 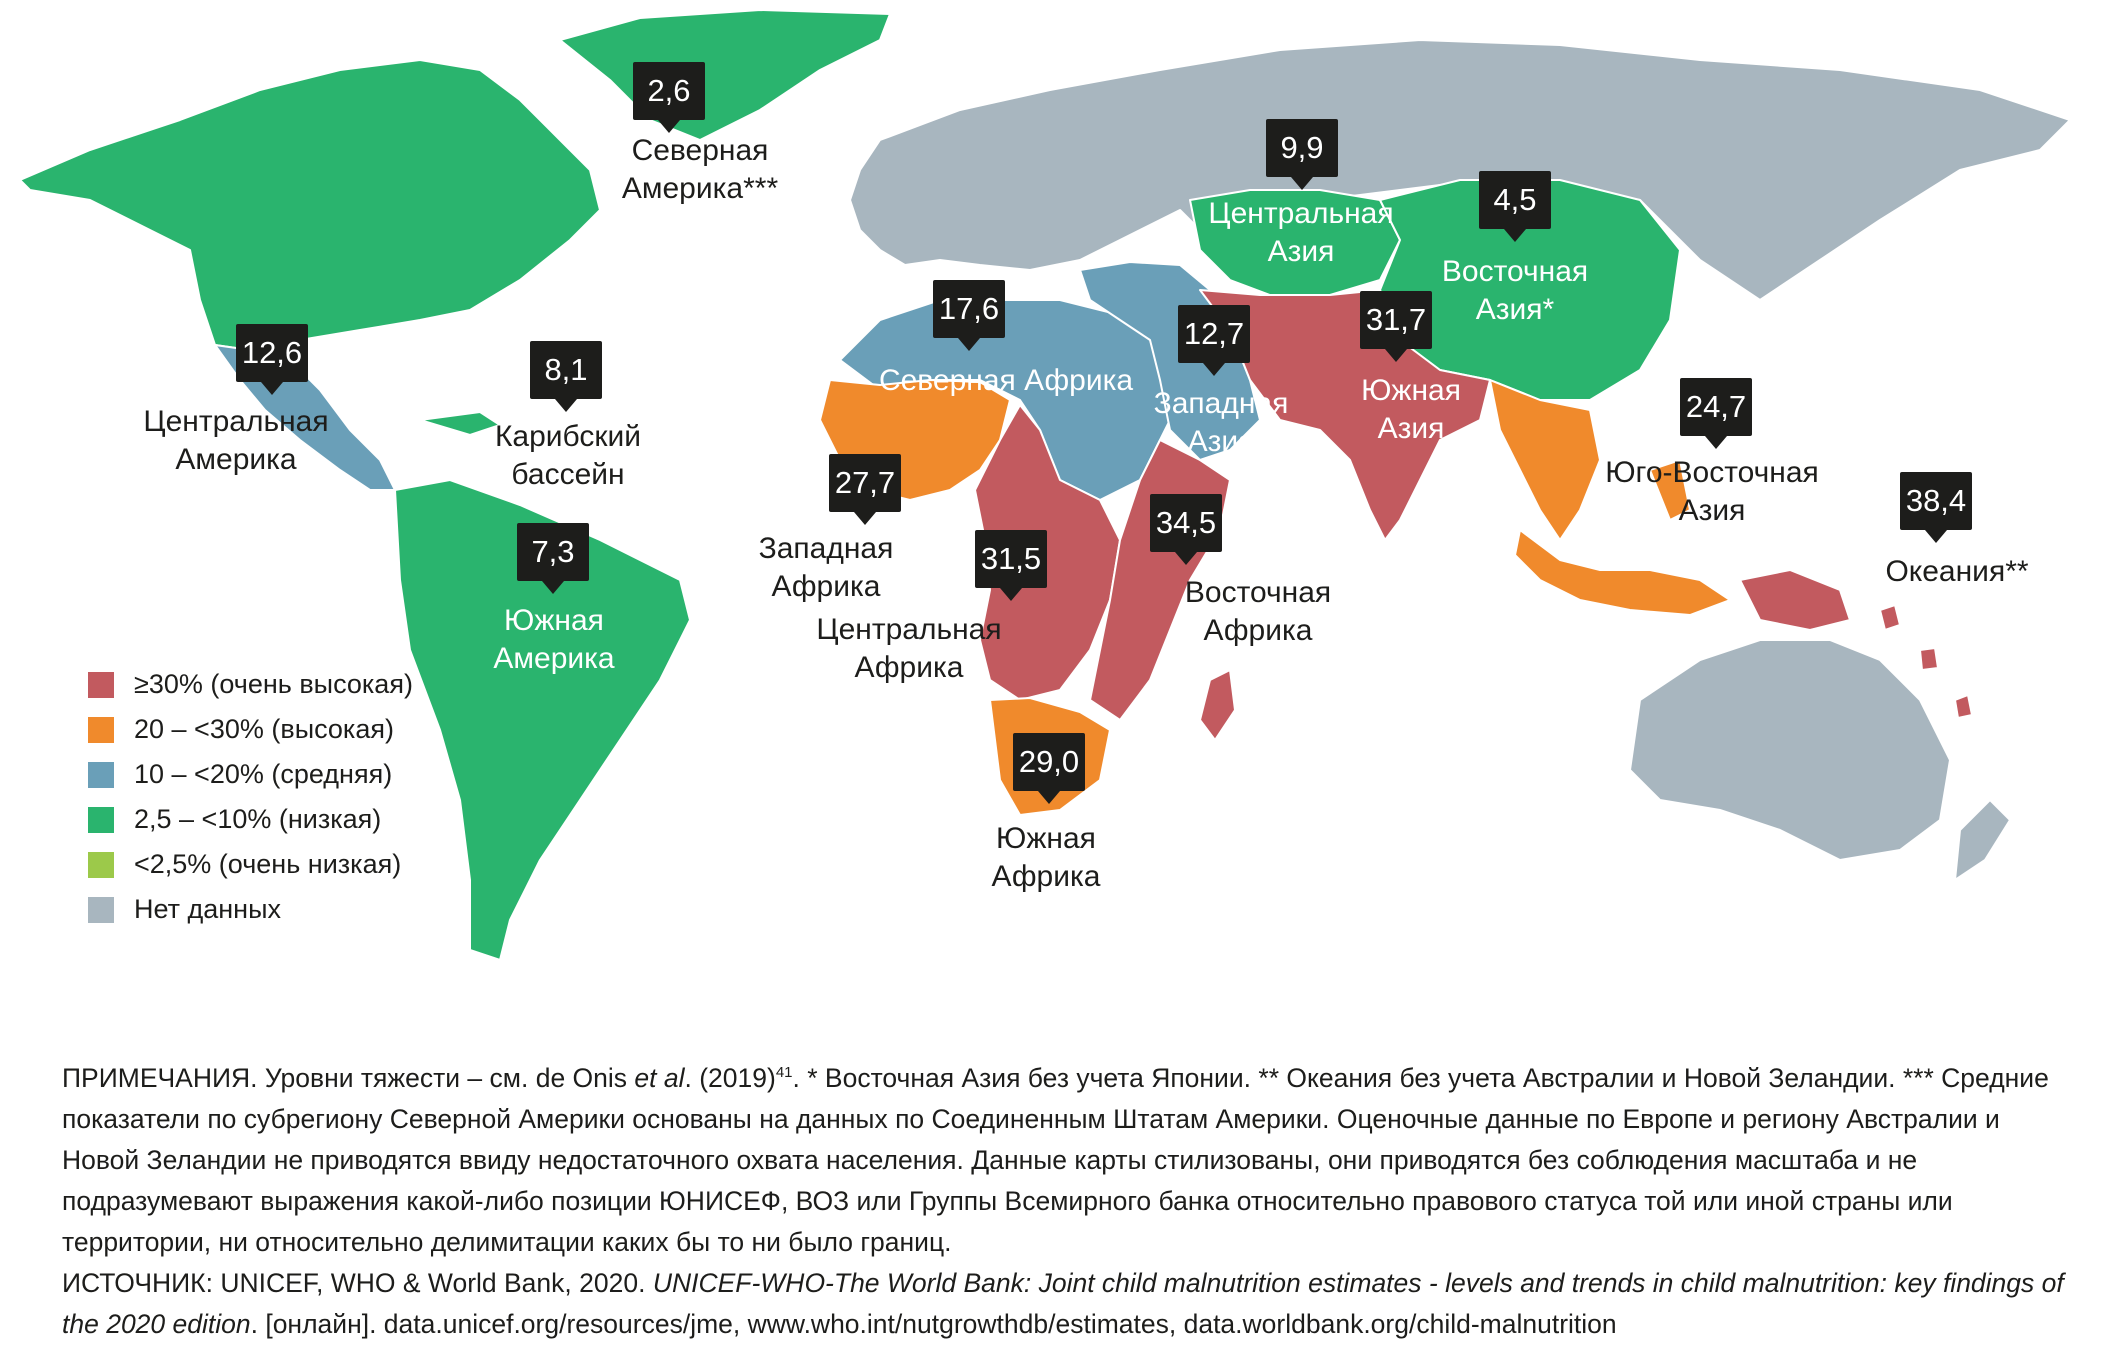 I want to click on legend-item: 2,5 – <10% (низкая), so click(x=250, y=819).